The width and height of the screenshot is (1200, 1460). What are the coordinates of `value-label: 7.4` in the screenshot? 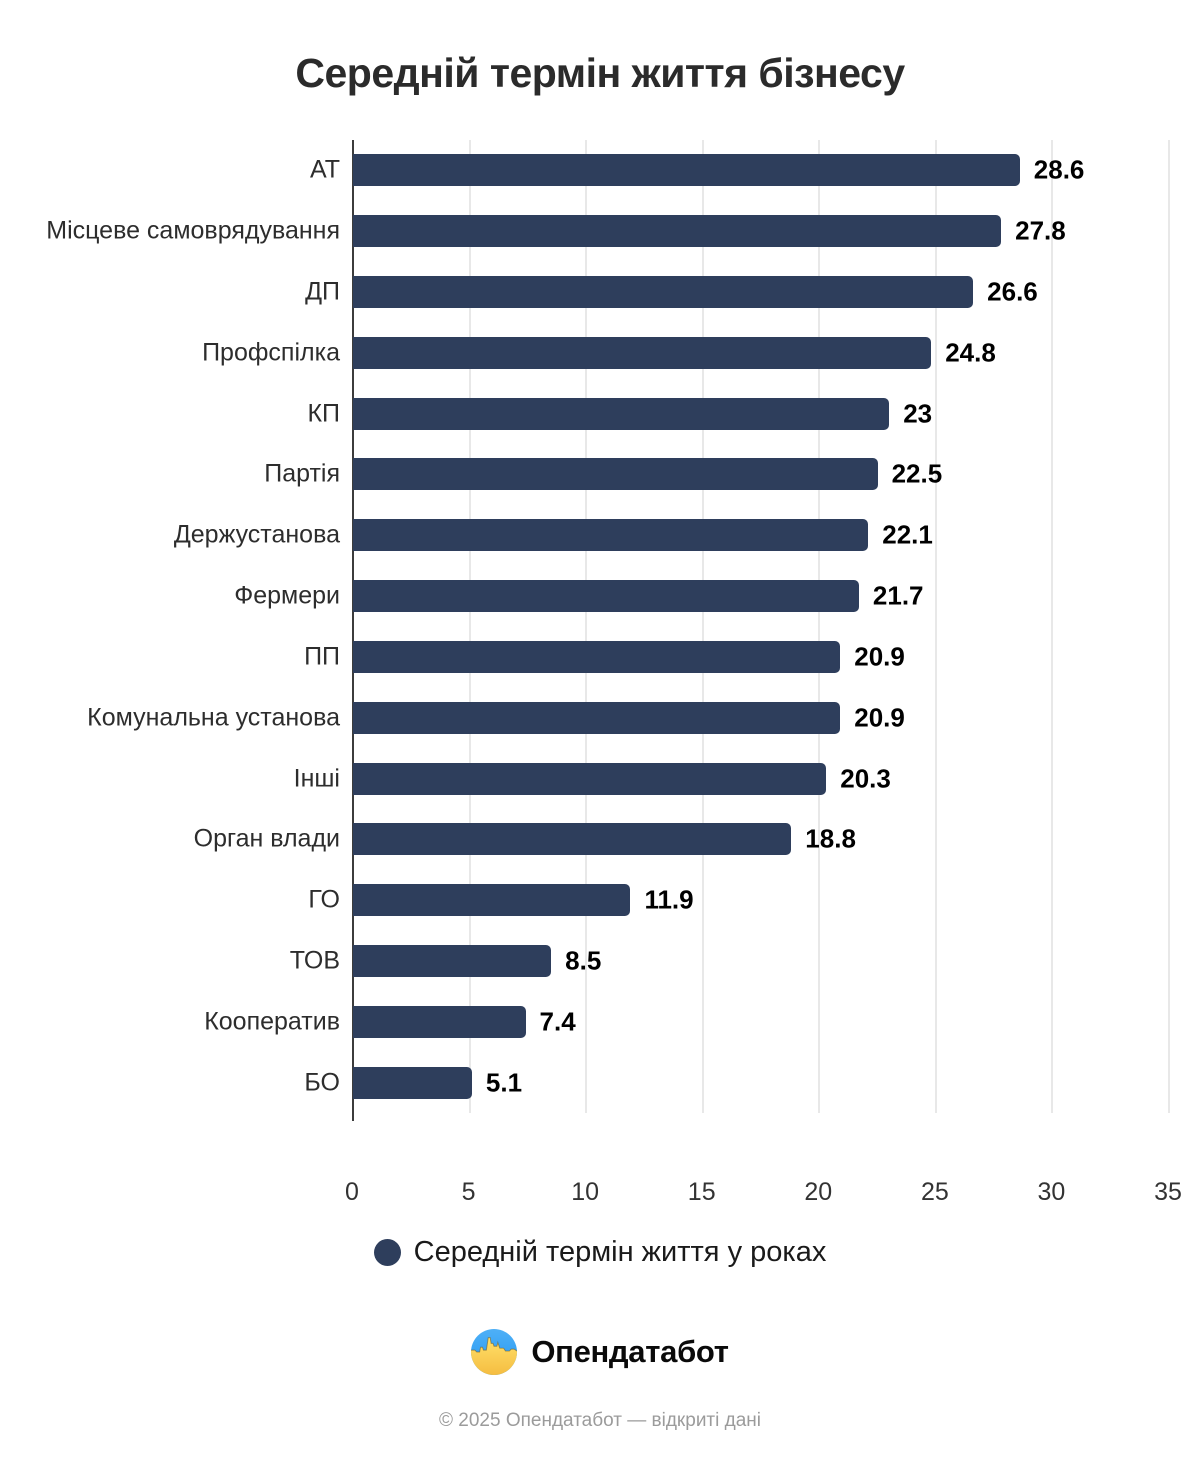 It's located at (557, 1021).